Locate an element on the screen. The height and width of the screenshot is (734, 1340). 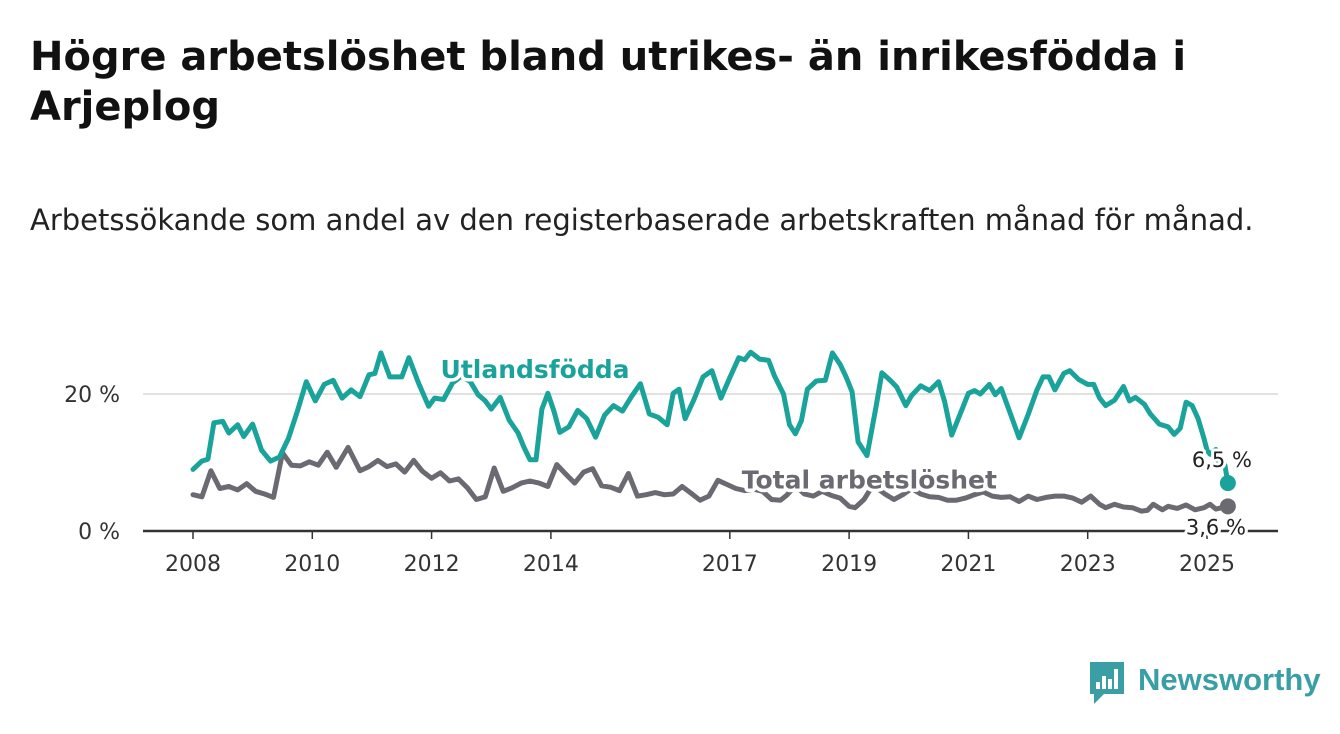
y-tick-label: 0 % is located at coordinates (99, 532).